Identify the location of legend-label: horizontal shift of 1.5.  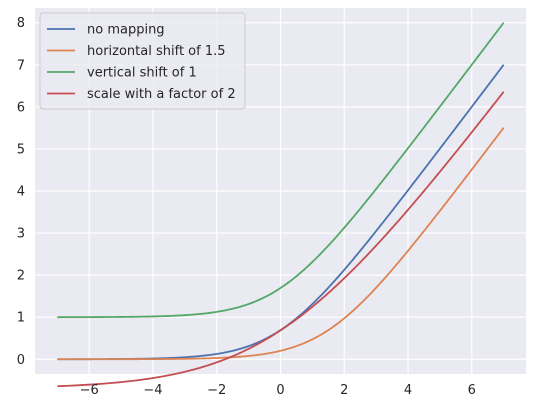
(156, 51).